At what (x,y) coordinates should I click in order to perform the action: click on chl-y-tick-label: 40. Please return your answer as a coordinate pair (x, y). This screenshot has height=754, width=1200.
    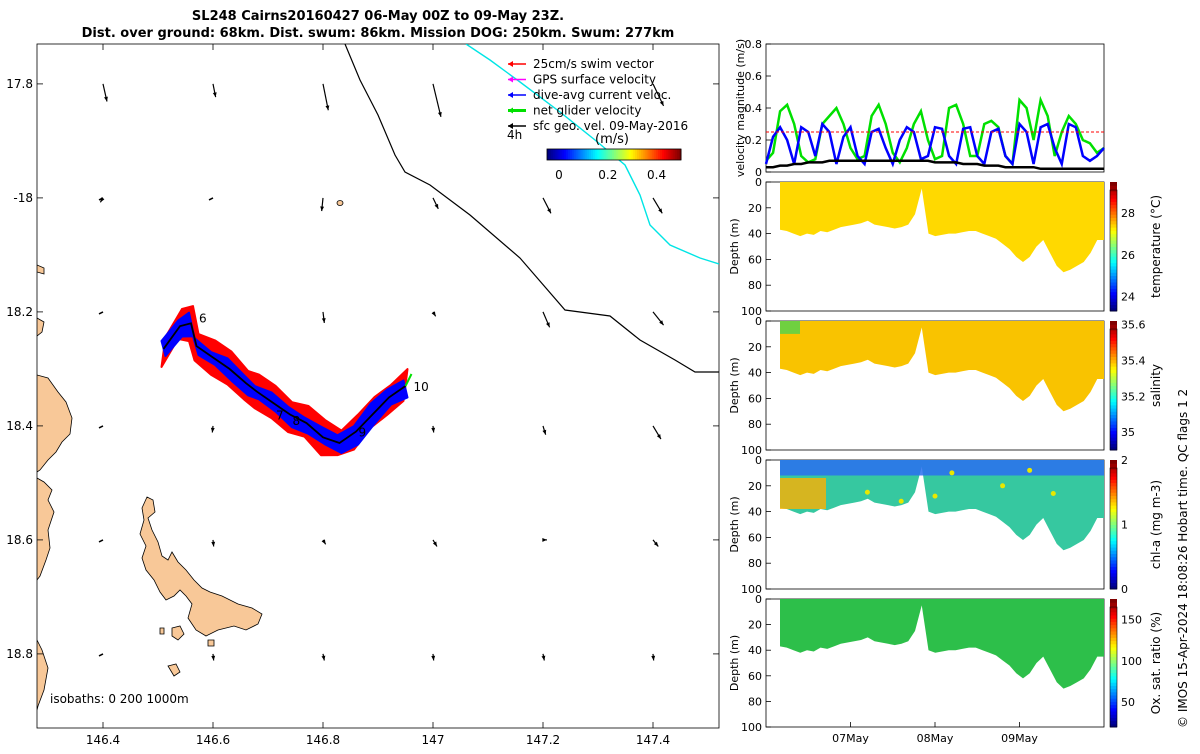
    Looking at the image, I should click on (755, 512).